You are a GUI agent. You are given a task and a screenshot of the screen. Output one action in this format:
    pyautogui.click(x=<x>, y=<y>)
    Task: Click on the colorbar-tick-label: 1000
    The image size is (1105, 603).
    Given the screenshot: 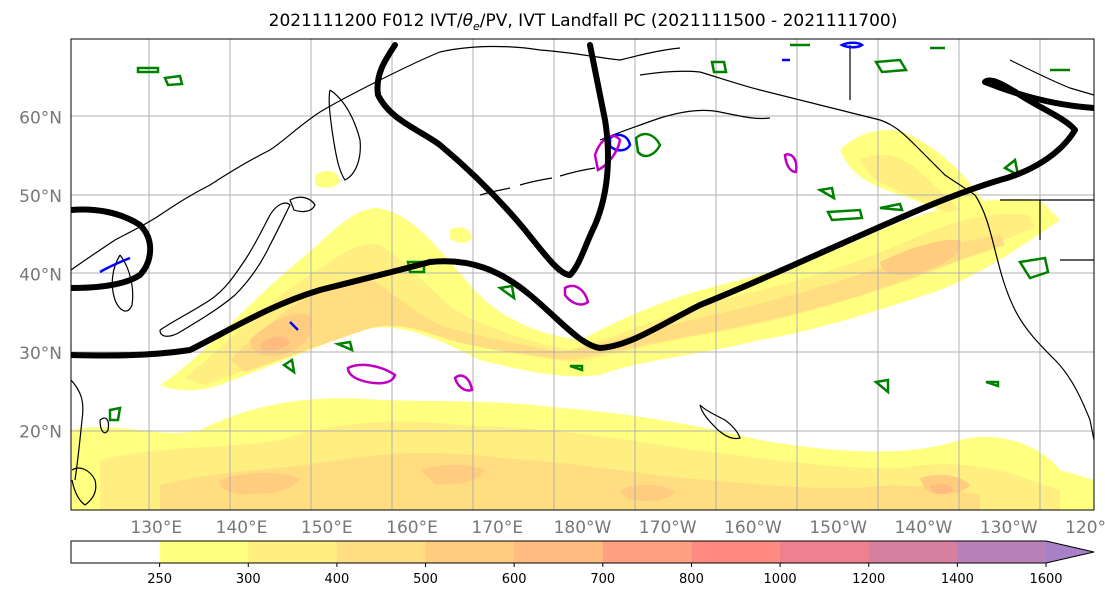 What is the action you would take?
    pyautogui.click(x=780, y=579)
    